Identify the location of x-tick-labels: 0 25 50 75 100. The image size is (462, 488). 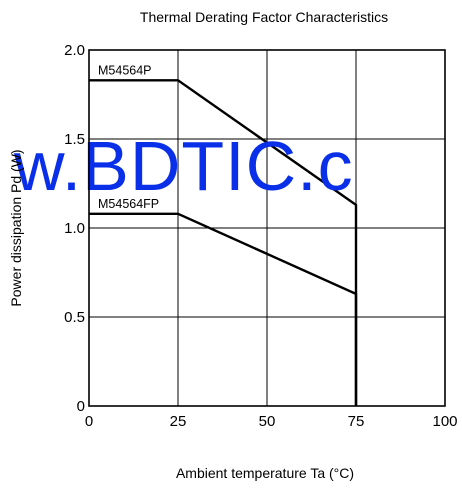
(271, 421).